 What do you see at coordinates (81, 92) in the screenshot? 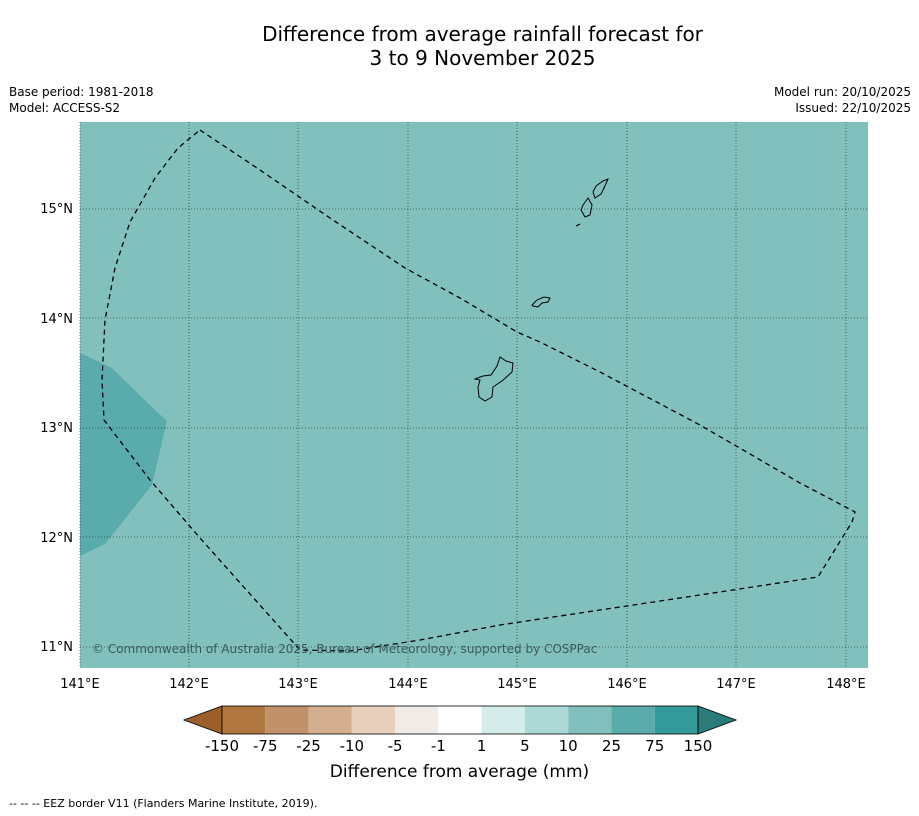
I see `base-period: Base period: 1981-2018` at bounding box center [81, 92].